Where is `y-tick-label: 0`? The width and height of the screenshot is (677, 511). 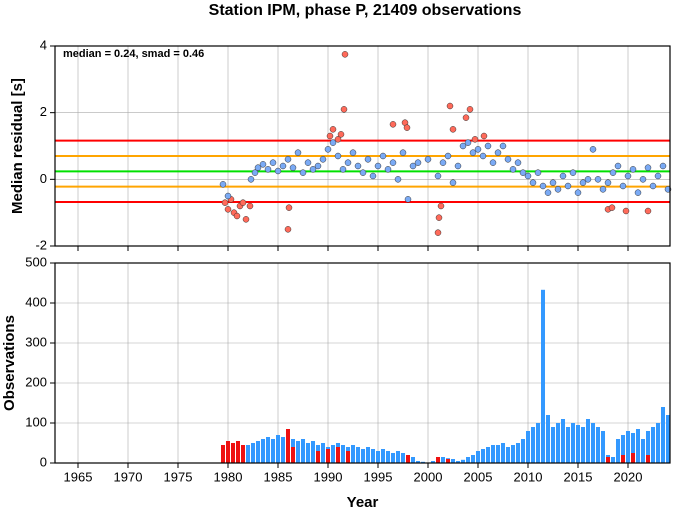 y-tick-label: 0 is located at coordinates (43, 461).